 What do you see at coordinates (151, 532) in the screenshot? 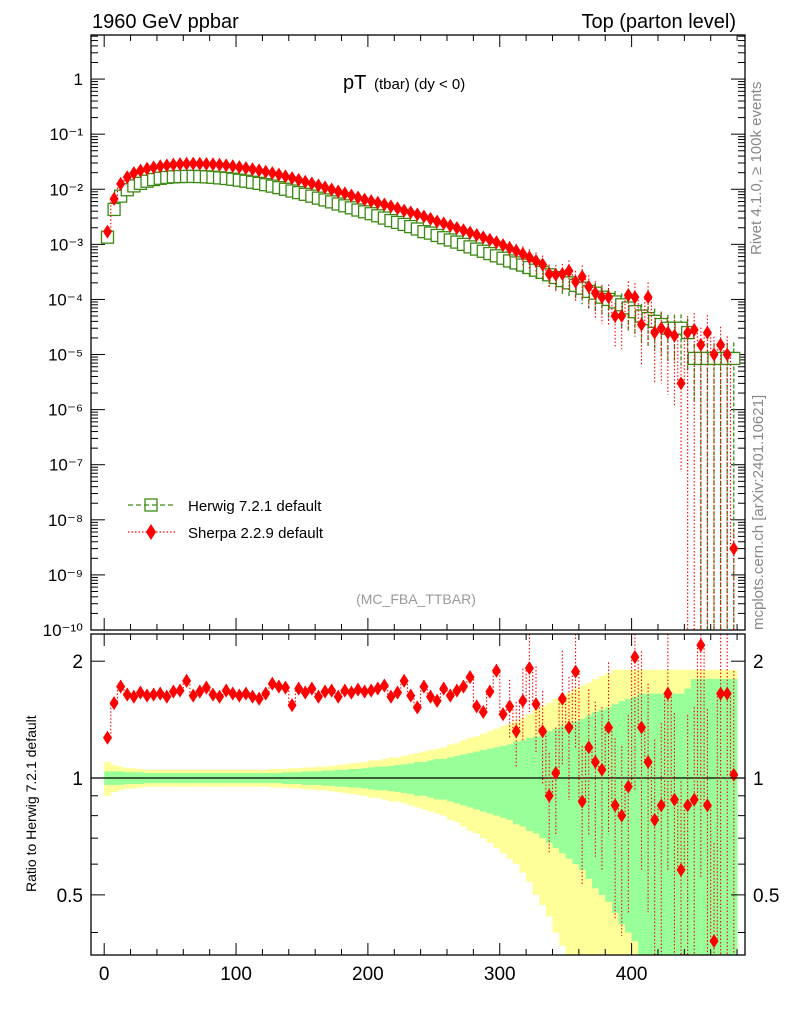
I see `legend-sherpa-marker` at bounding box center [151, 532].